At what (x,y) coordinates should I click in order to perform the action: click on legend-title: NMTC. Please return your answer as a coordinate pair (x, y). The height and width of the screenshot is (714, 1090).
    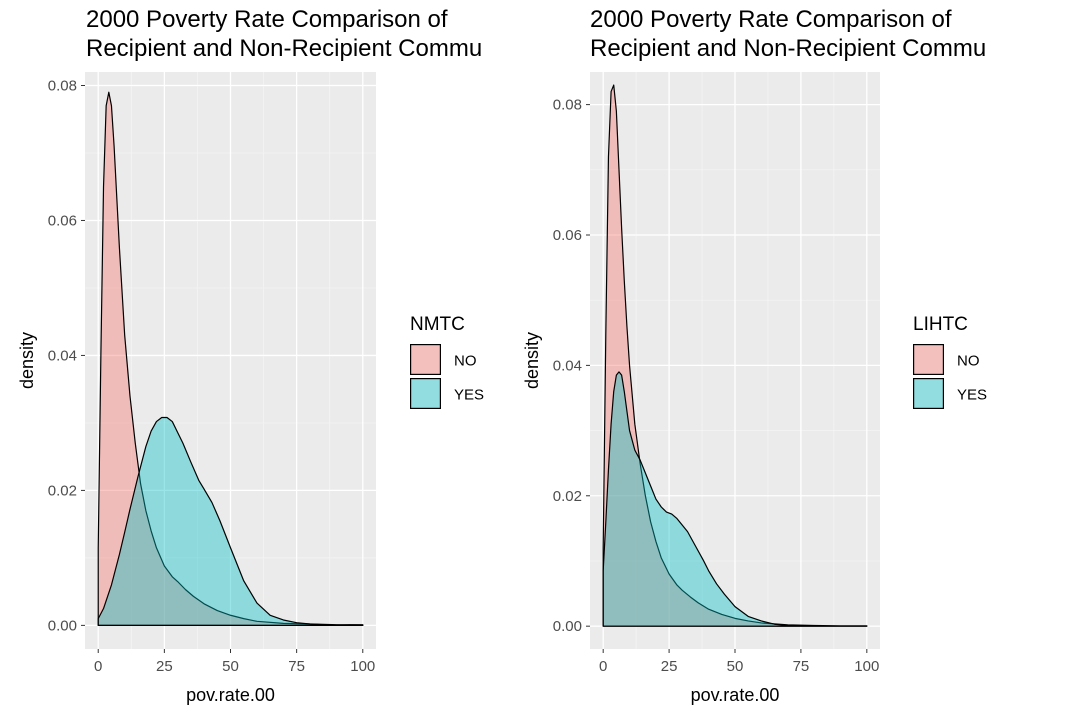
    Looking at the image, I should click on (437, 324).